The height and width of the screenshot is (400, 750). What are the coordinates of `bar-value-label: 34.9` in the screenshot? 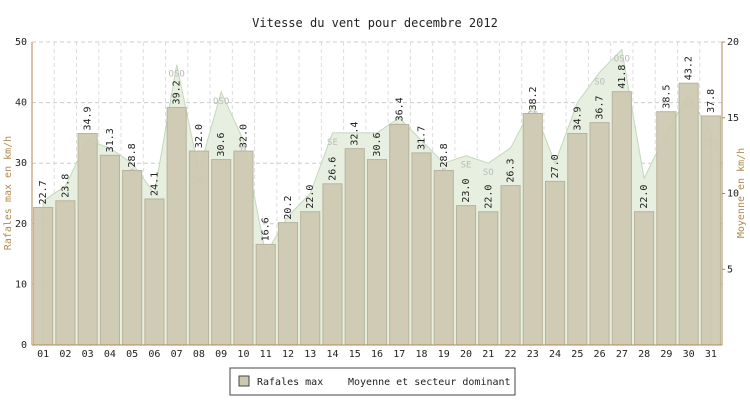 It's located at (88, 118).